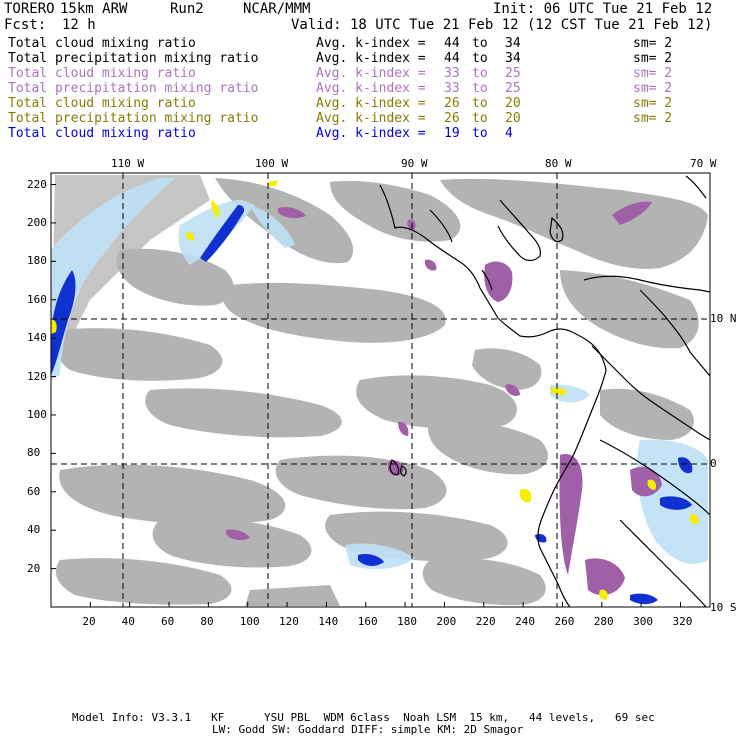 The image size is (740, 740). Describe the element at coordinates (485, 621) in the screenshot. I see `x-tick-label: 220` at that location.